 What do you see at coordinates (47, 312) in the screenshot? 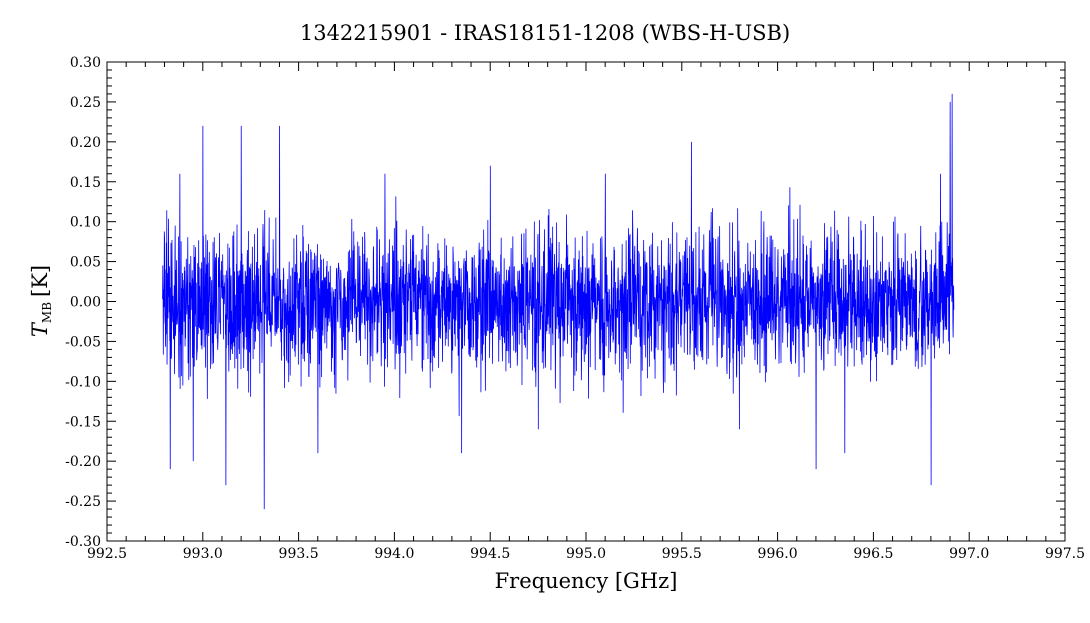
I see `y-axis-label-sub: MB` at bounding box center [47, 312].